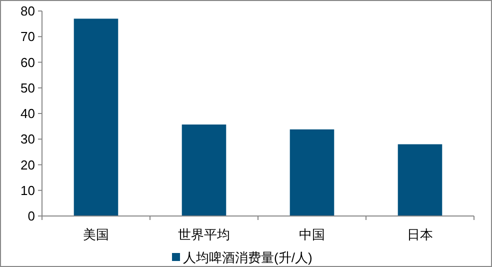  I want to click on y-tick-label: 0, so click(31, 216).